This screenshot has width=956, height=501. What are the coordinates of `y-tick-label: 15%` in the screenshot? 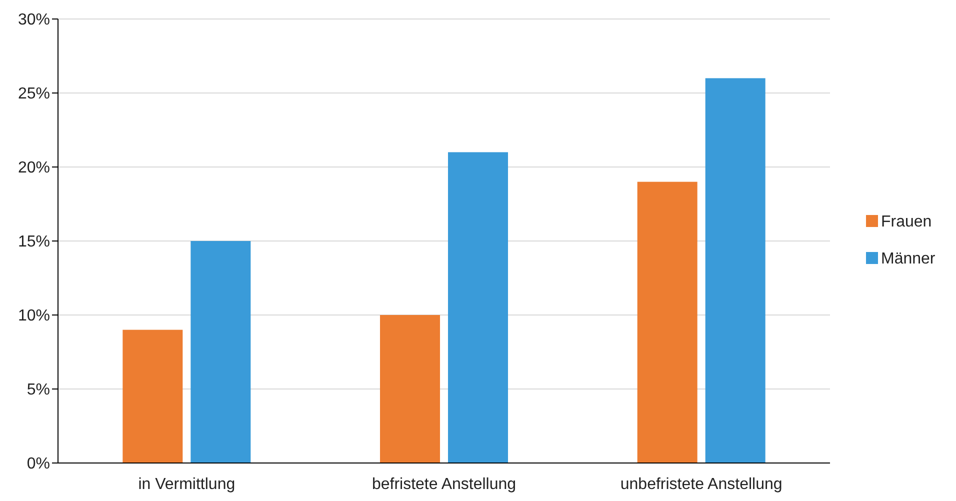 It's located at (34, 242).